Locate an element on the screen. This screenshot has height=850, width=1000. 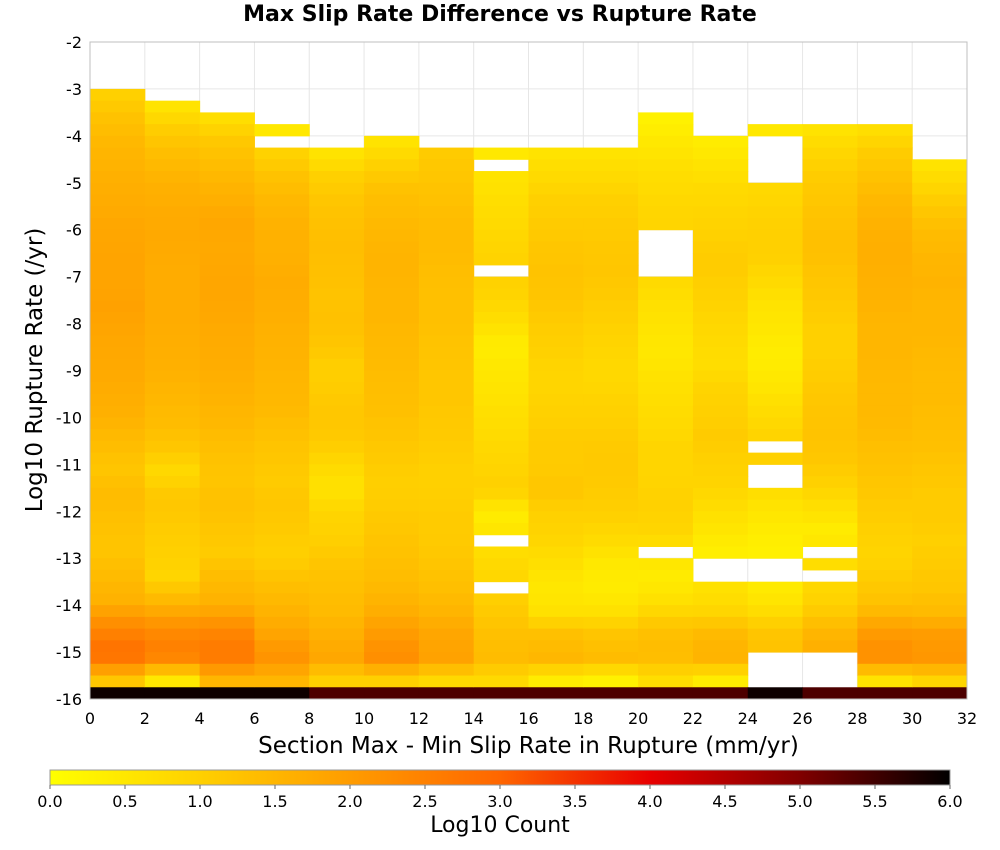
x-tick-label: 24 is located at coordinates (748, 718).